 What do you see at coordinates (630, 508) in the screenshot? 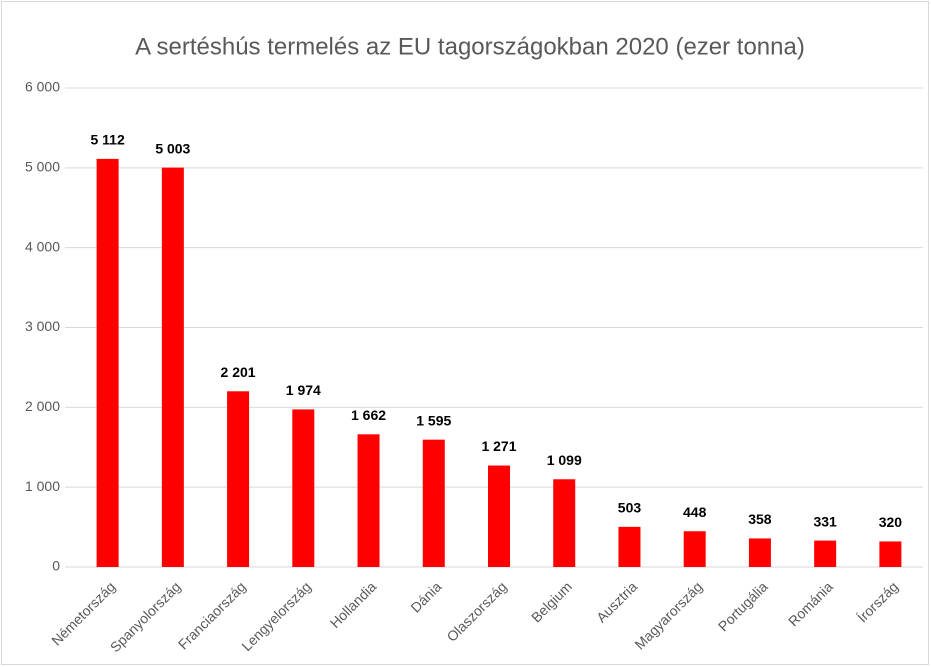
I see `data-label: 503` at bounding box center [630, 508].